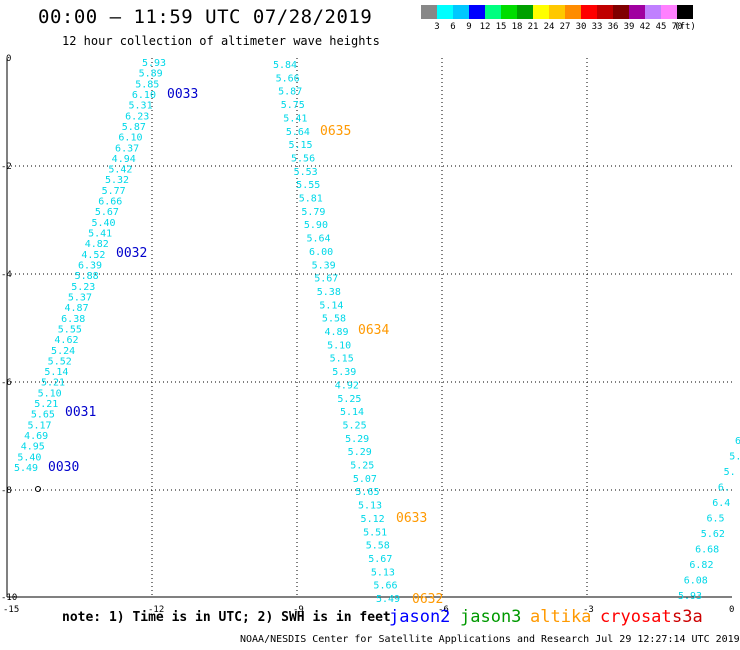 Image resolution: width=740 pixels, height=650 pixels. I want to click on swh-value: 5.93, so click(154, 63).